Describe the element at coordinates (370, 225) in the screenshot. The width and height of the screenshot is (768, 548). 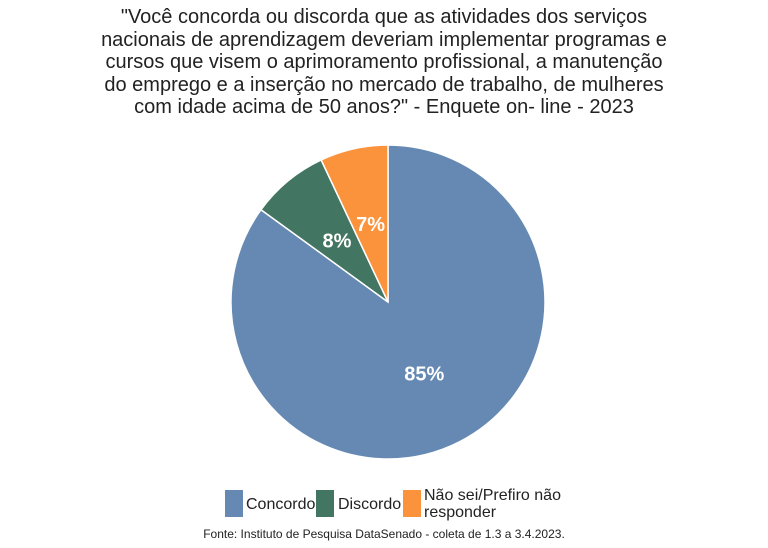
I see `slice-label-2: 7%` at that location.